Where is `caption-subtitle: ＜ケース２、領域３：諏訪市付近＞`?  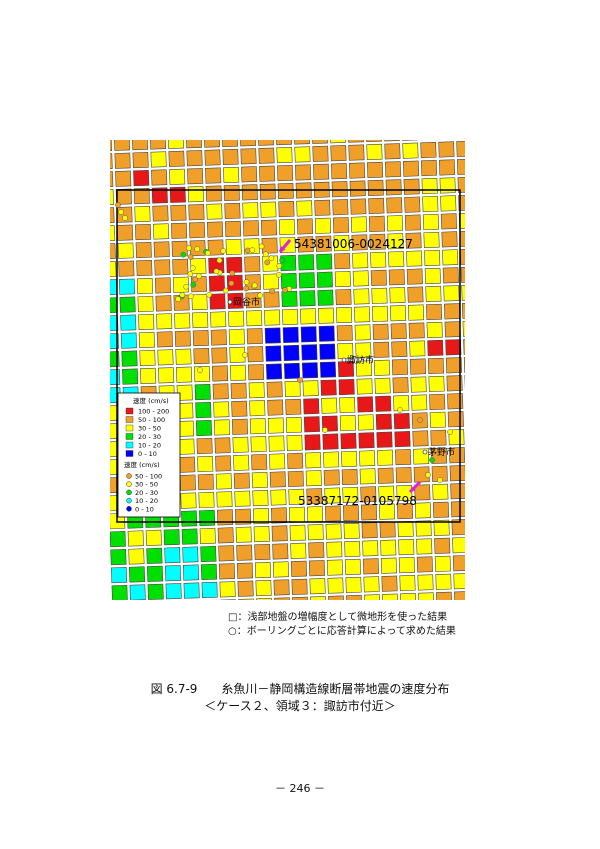 caption-subtitle: ＜ケース２、領域３：諏訪市付近＞ is located at coordinates (300, 706).